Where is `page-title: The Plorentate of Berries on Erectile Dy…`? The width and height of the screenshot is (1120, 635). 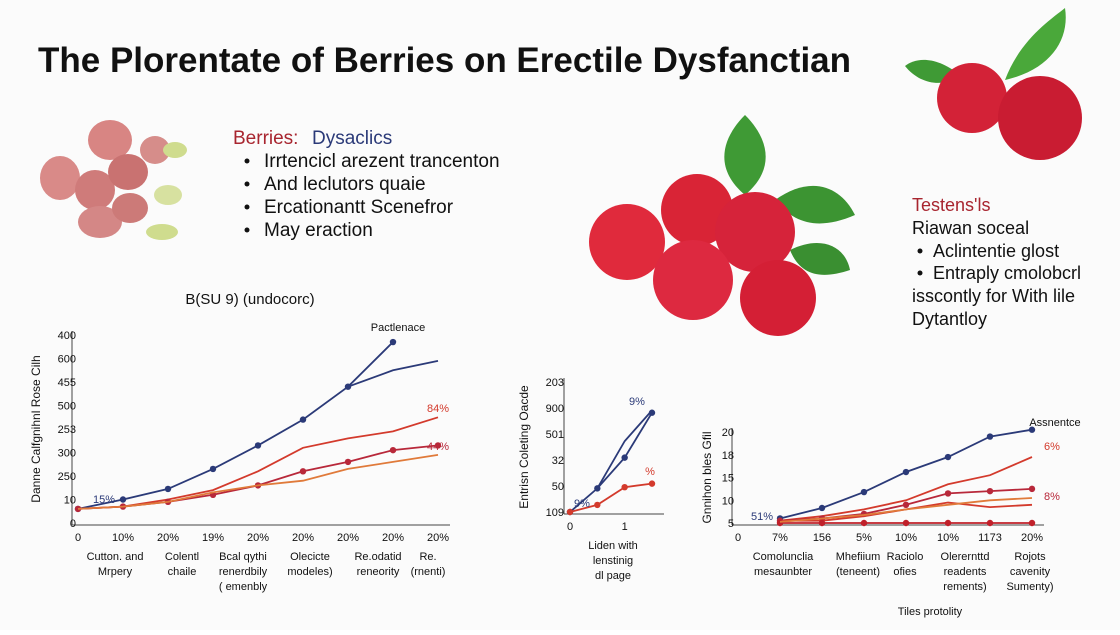 page-title: The Plorentate of Berries on Erectile Dy… is located at coordinates (444, 60).